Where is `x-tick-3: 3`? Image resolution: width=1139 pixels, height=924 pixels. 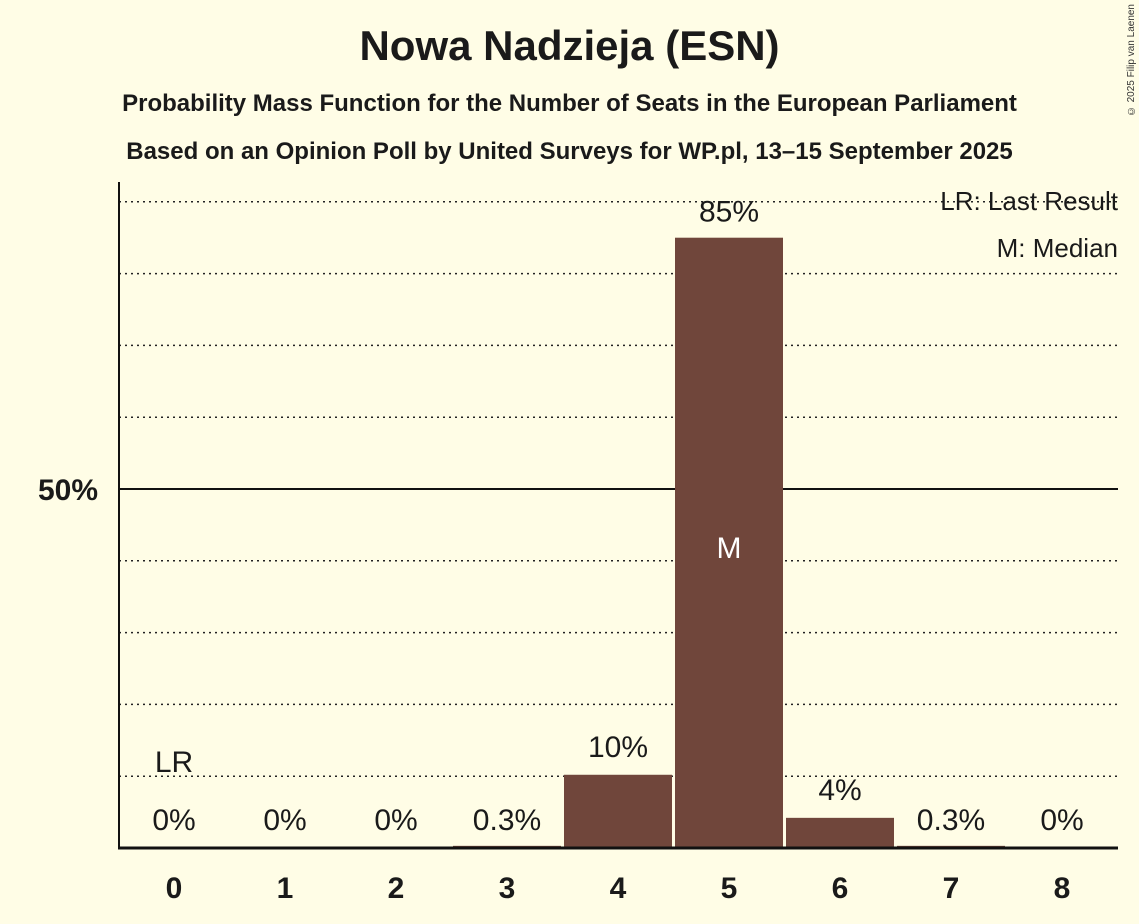 x-tick-3: 3 is located at coordinates (507, 888).